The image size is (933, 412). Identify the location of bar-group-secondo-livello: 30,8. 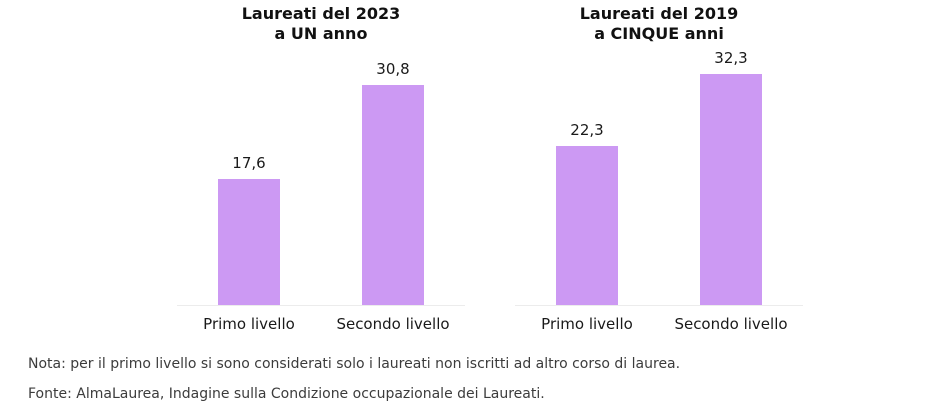
(393, 182).